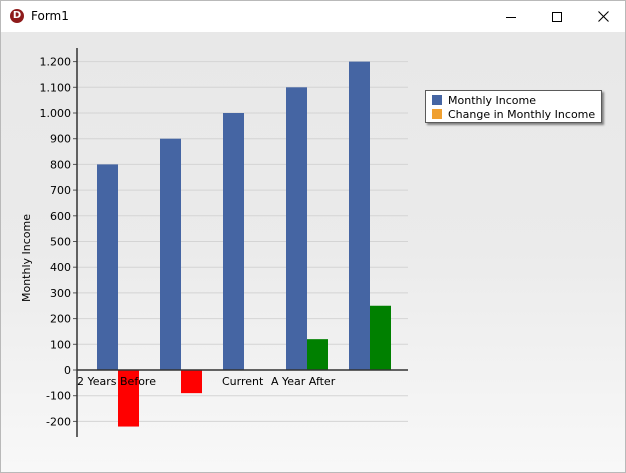 Image resolution: width=626 pixels, height=473 pixels. I want to click on y-axis-title: Monthly Income, so click(26, 258).